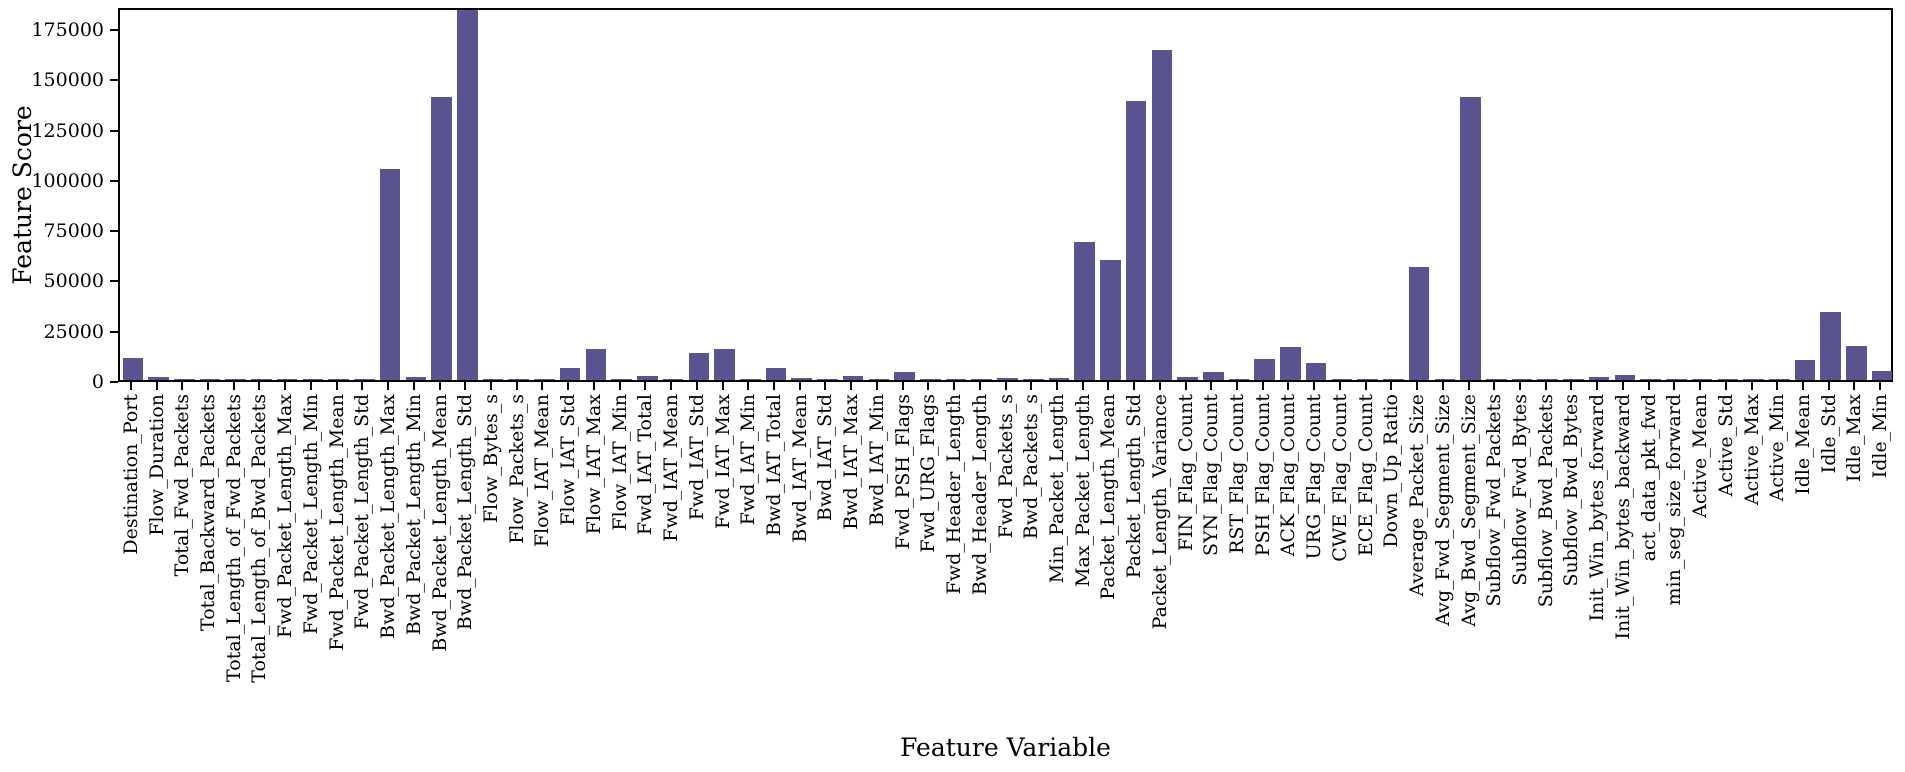 This screenshot has width=1905, height=772. What do you see at coordinates (724, 364) in the screenshot?
I see `bar-fwd-iat-max` at bounding box center [724, 364].